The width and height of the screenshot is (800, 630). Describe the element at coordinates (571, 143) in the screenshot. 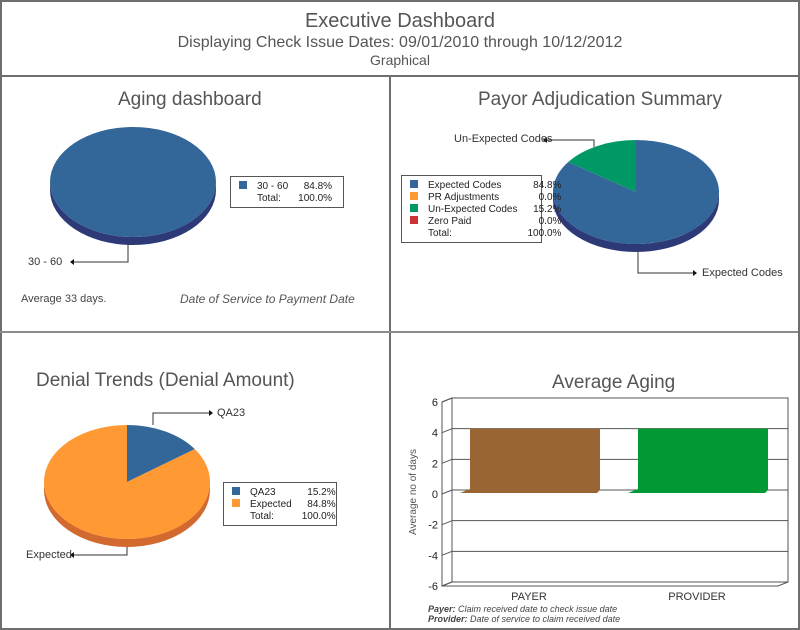

I see `payor-leader-unexpected` at that location.